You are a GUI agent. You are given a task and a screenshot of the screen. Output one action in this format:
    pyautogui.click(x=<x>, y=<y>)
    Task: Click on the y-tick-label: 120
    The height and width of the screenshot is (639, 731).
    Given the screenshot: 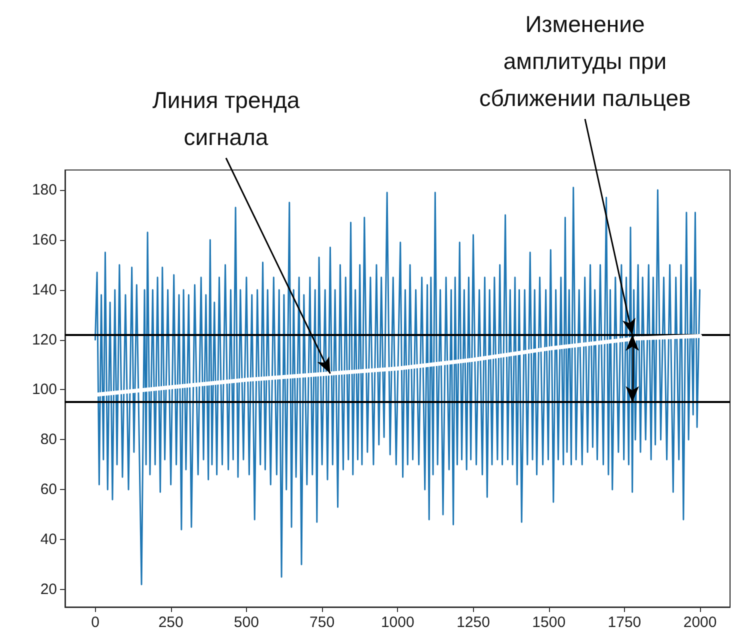 What is the action you would take?
    pyautogui.click(x=44, y=339)
    